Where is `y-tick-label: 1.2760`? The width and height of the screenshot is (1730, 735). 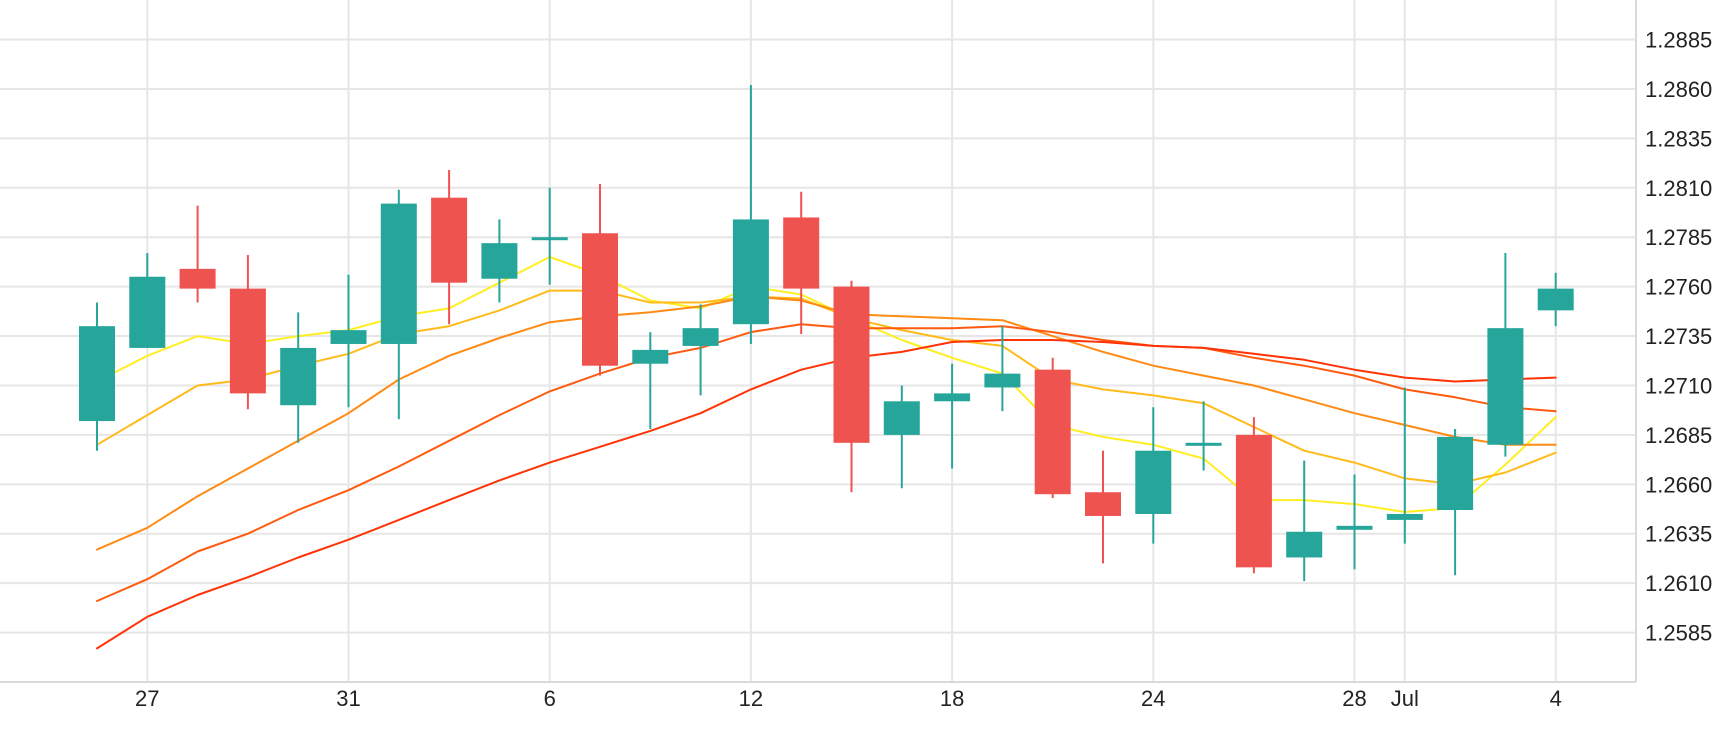
y-tick-label: 1.2760 is located at coordinates (1678, 287).